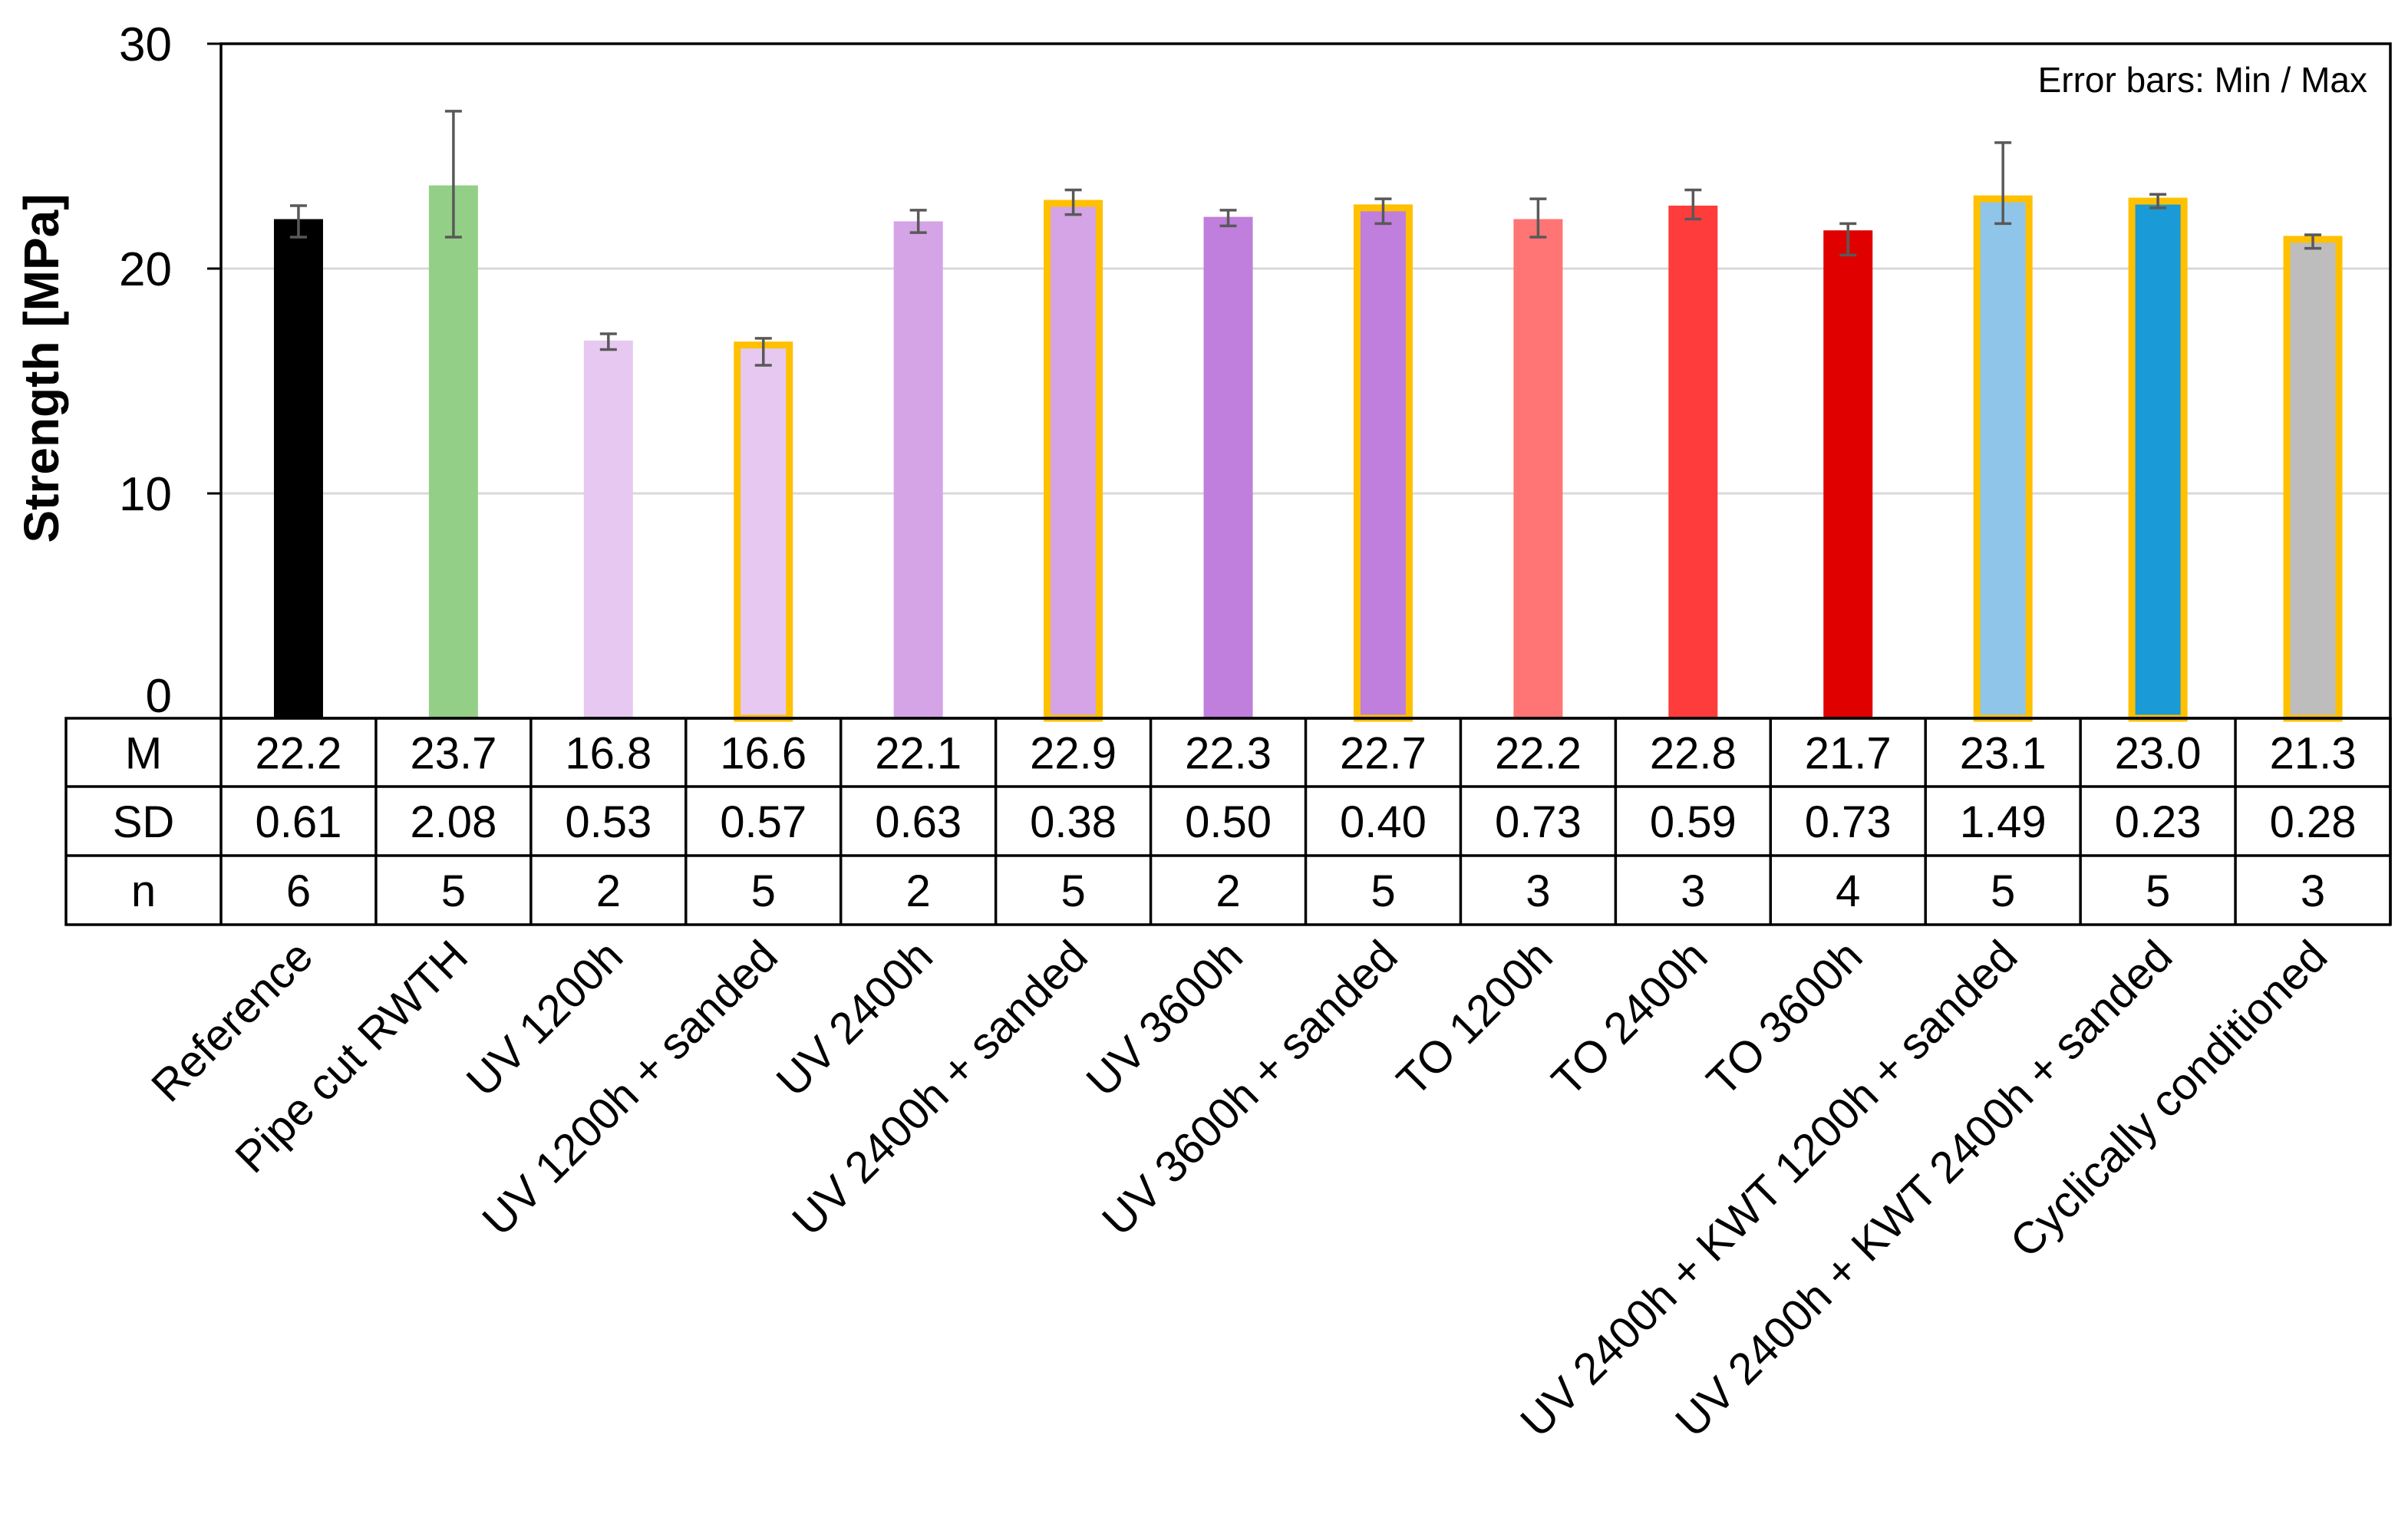  I want to click on table-cell-SD: 0.59, so click(1693, 822).